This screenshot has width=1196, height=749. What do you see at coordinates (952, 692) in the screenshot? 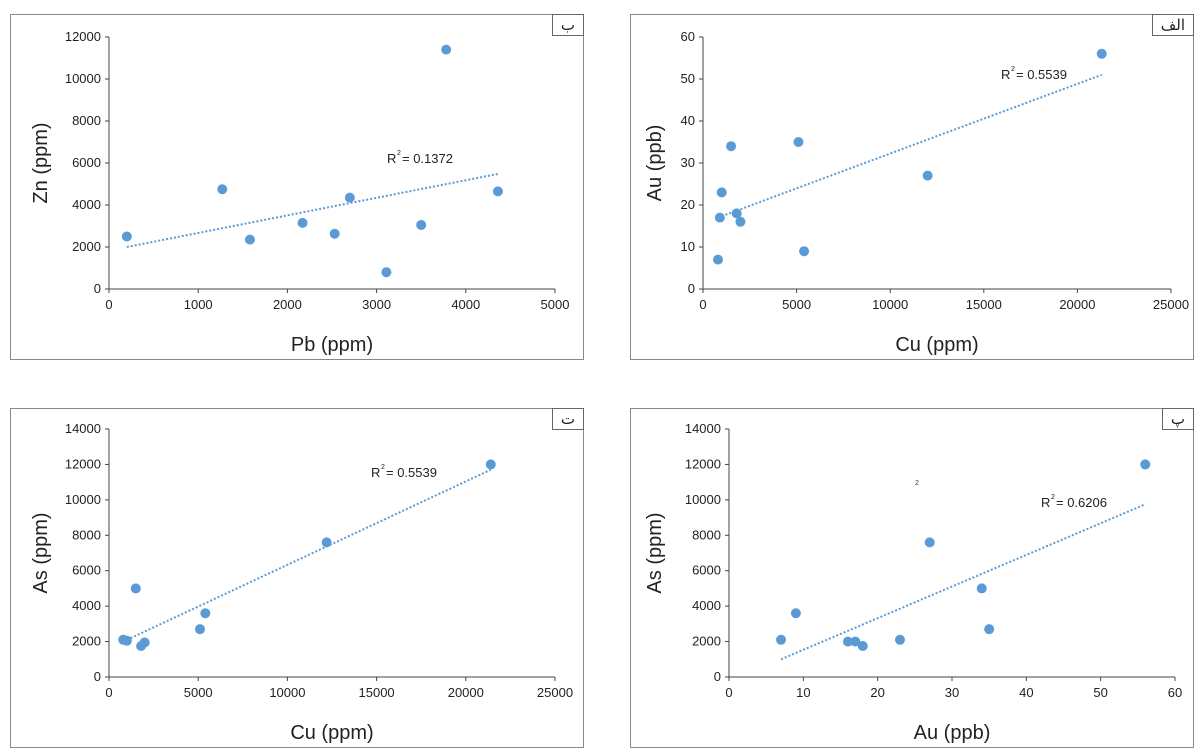
I see `x-tick-label: 30` at bounding box center [952, 692].